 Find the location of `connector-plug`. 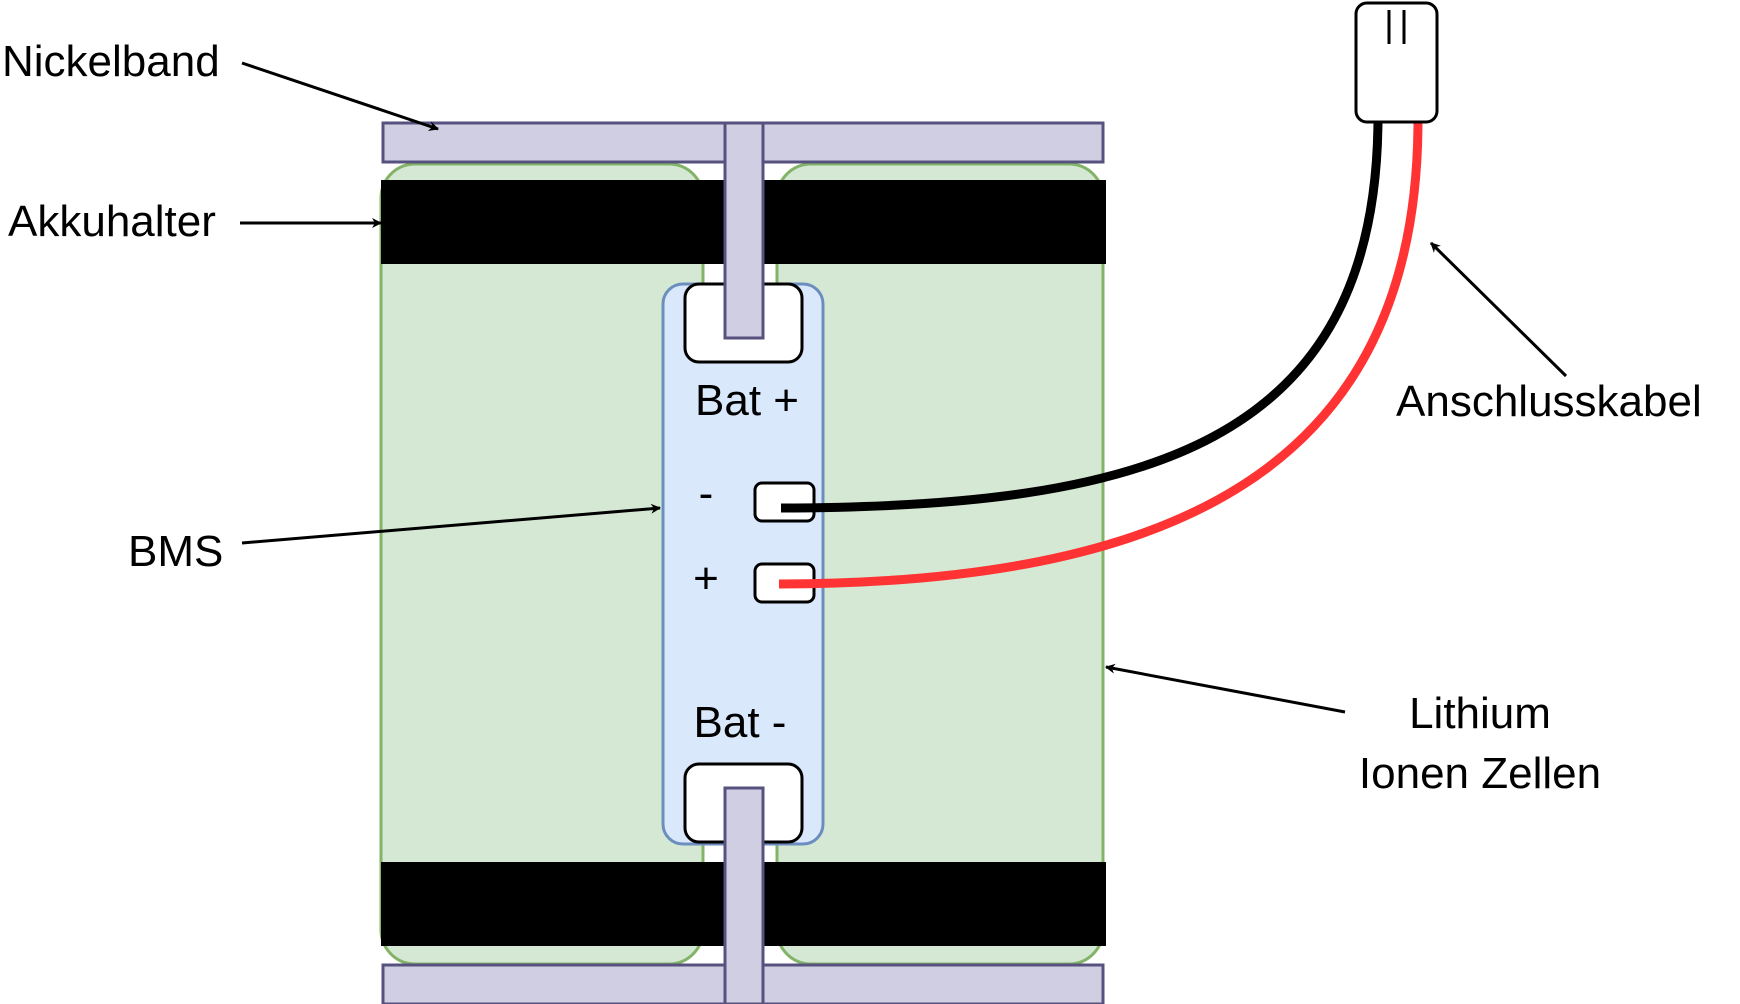

connector-plug is located at coordinates (1396, 62).